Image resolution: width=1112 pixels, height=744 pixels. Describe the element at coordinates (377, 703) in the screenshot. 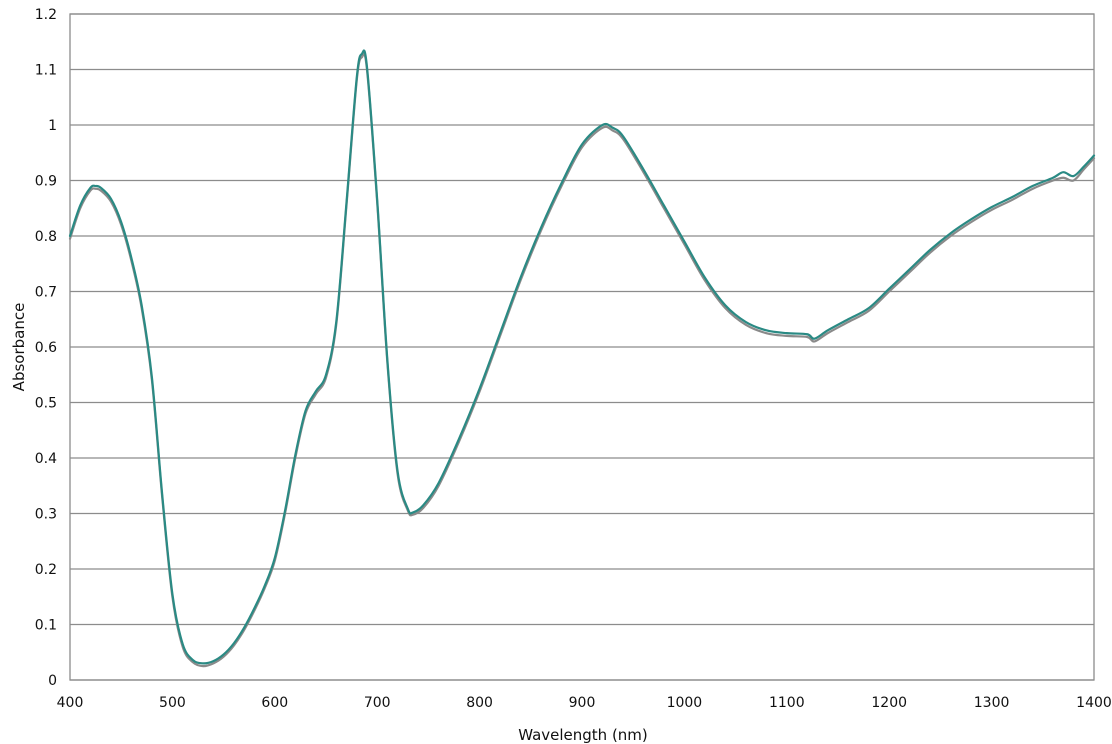

I see `x-tick-label: 700` at that location.